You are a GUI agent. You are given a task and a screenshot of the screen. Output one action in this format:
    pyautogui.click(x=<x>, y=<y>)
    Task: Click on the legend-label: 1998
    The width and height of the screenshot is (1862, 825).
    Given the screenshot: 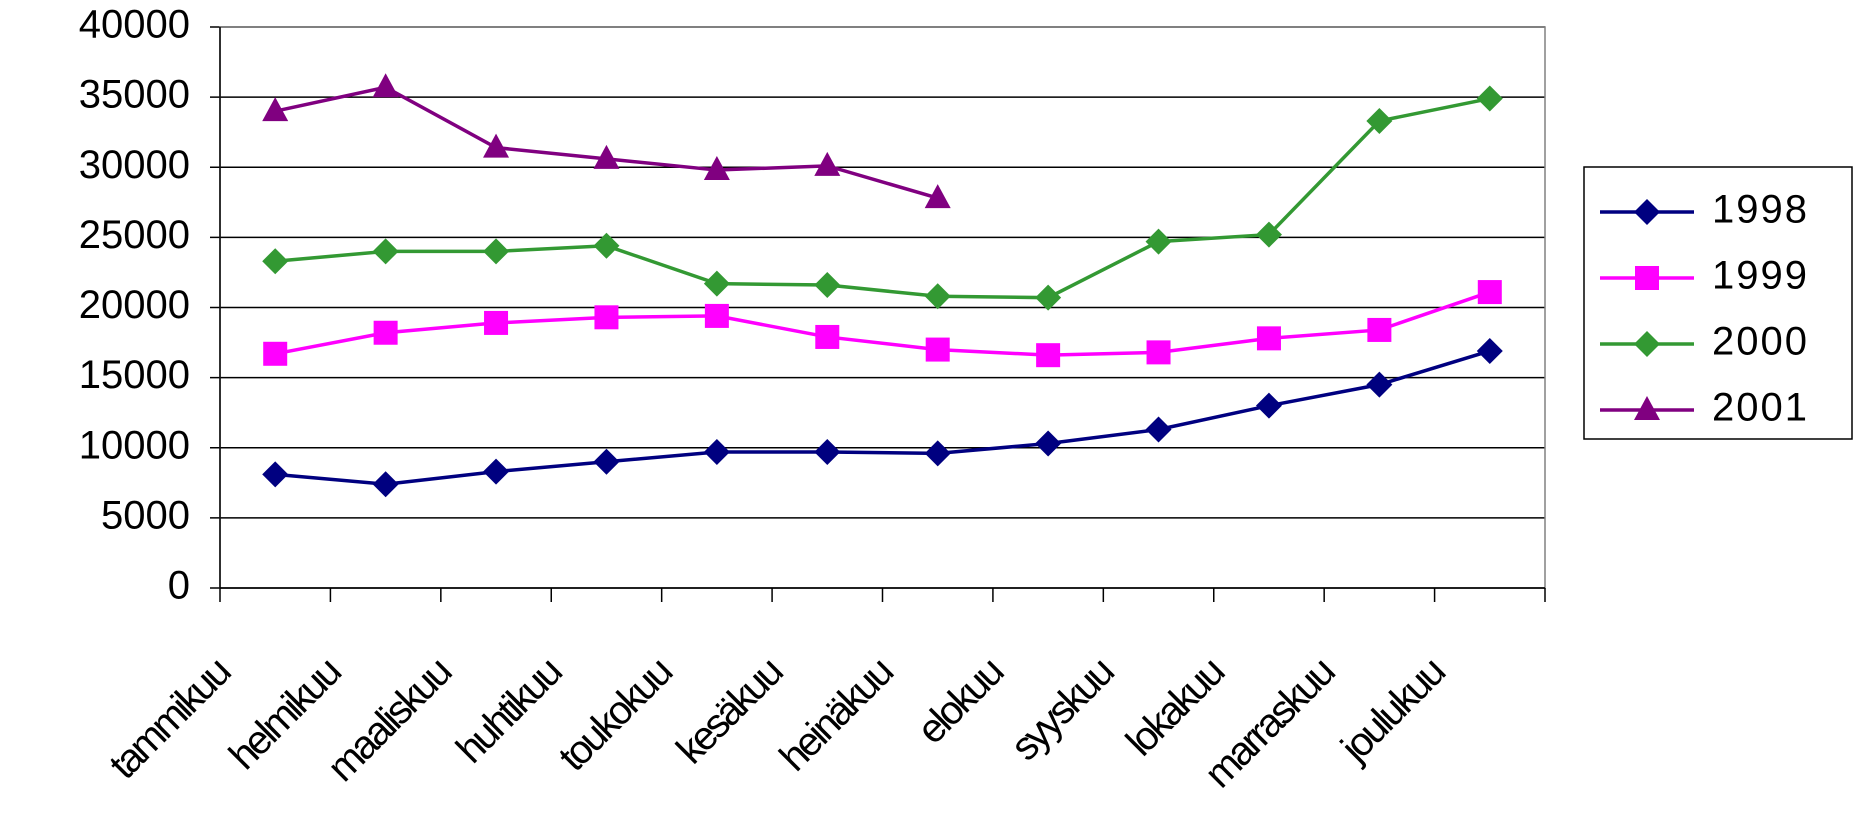 What is the action you would take?
    pyautogui.click(x=1760, y=210)
    